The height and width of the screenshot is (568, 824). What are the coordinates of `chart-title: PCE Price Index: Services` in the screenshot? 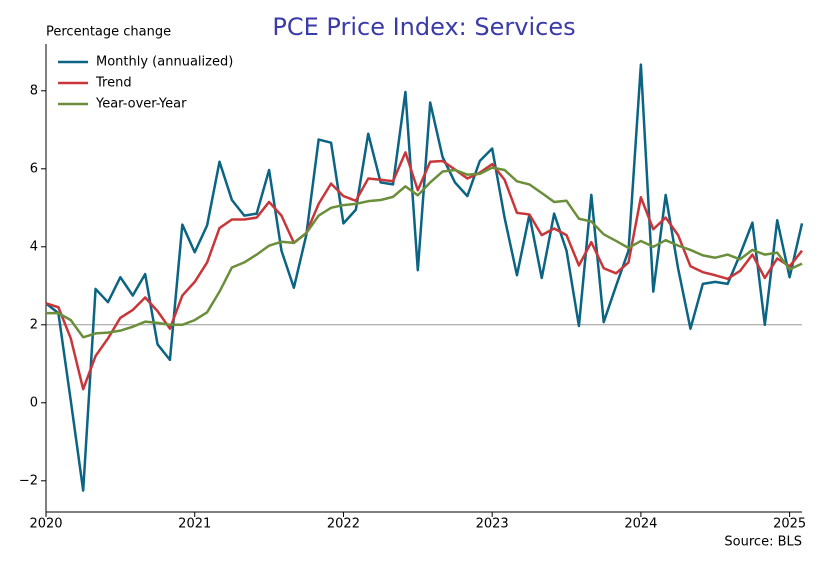 It's located at (423, 27).